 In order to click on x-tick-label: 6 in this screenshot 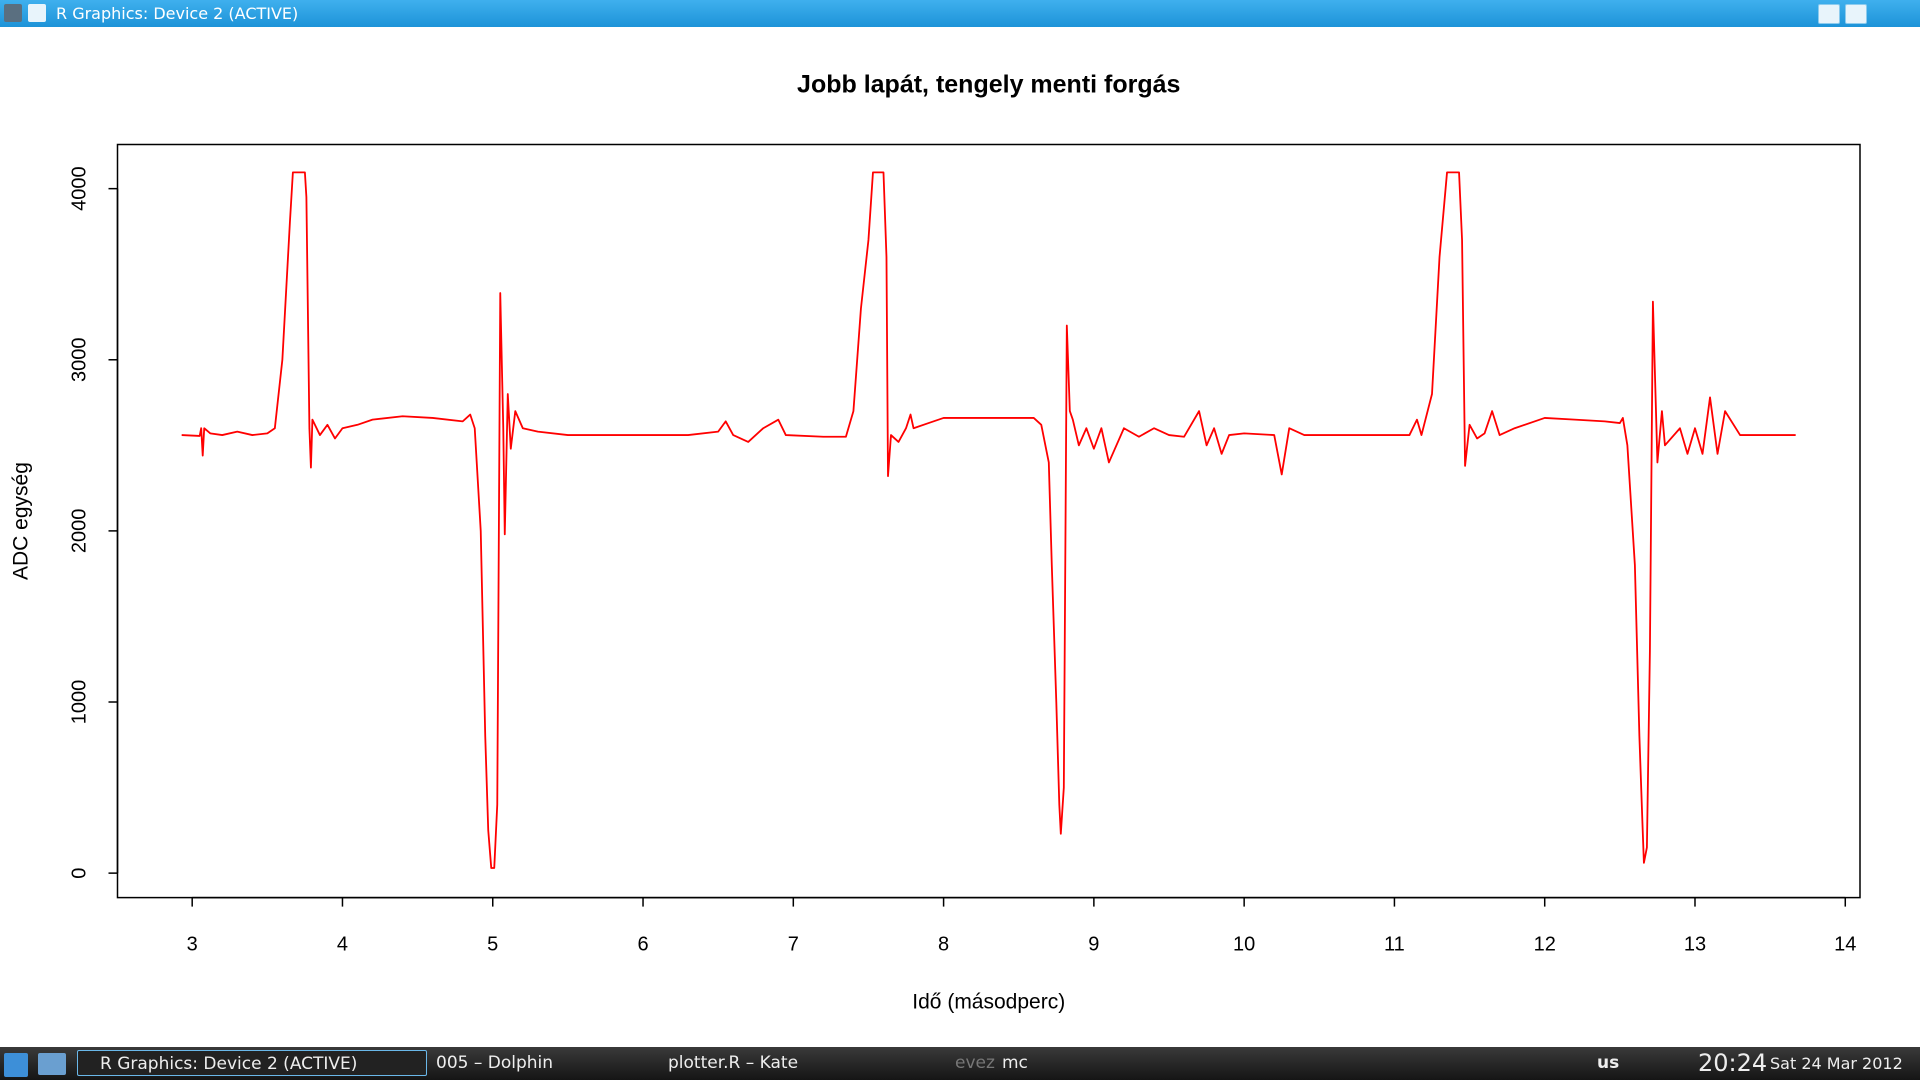, I will do `click(642, 944)`.